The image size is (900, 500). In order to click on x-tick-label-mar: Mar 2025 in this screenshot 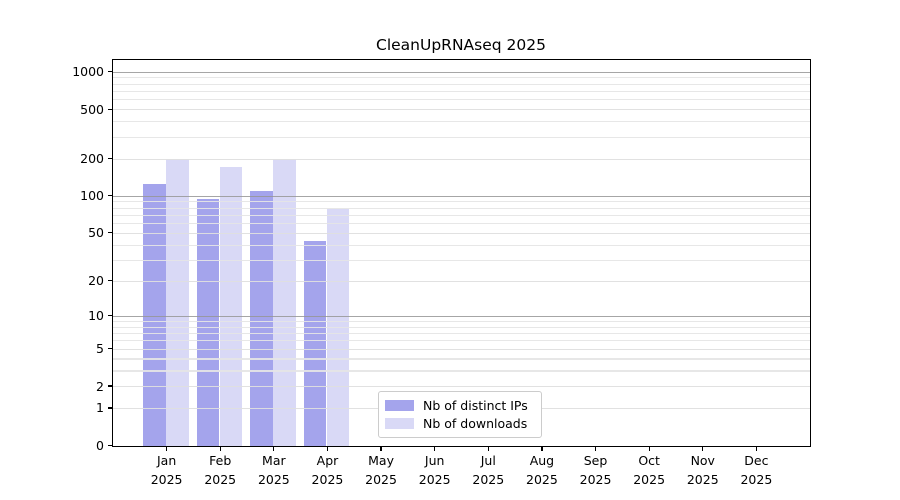, I will do `click(274, 470)`.